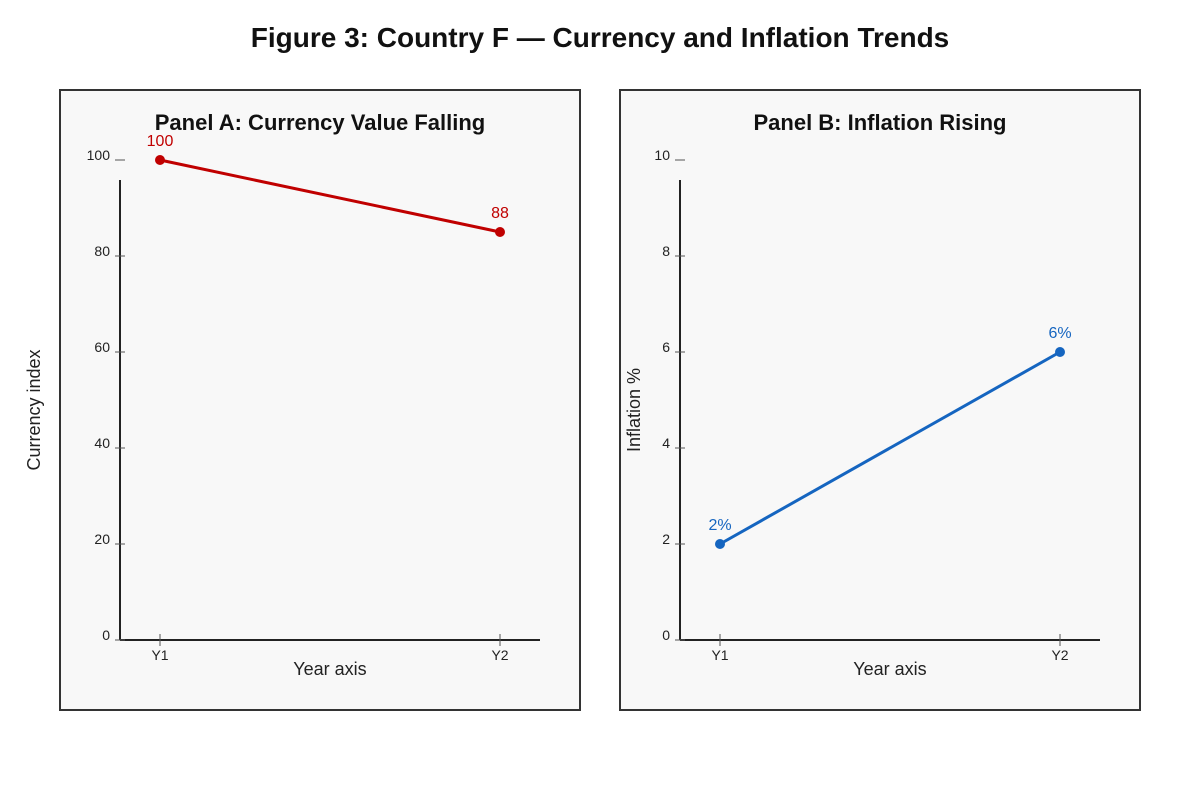  What do you see at coordinates (102, 443) in the screenshot?
I see `y-tick-label: 40` at bounding box center [102, 443].